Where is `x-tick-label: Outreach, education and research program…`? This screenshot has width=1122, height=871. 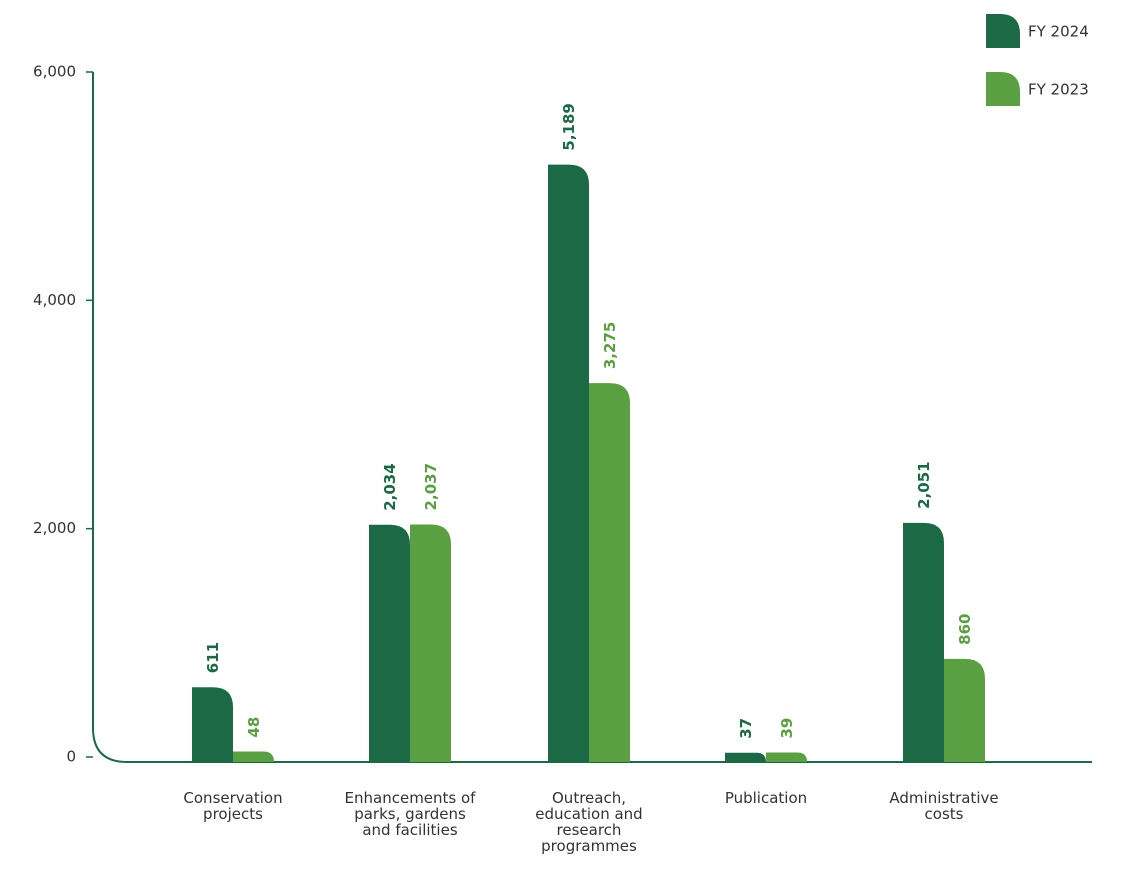
x-tick-label: Outreach, education and research program… is located at coordinates (589, 822).